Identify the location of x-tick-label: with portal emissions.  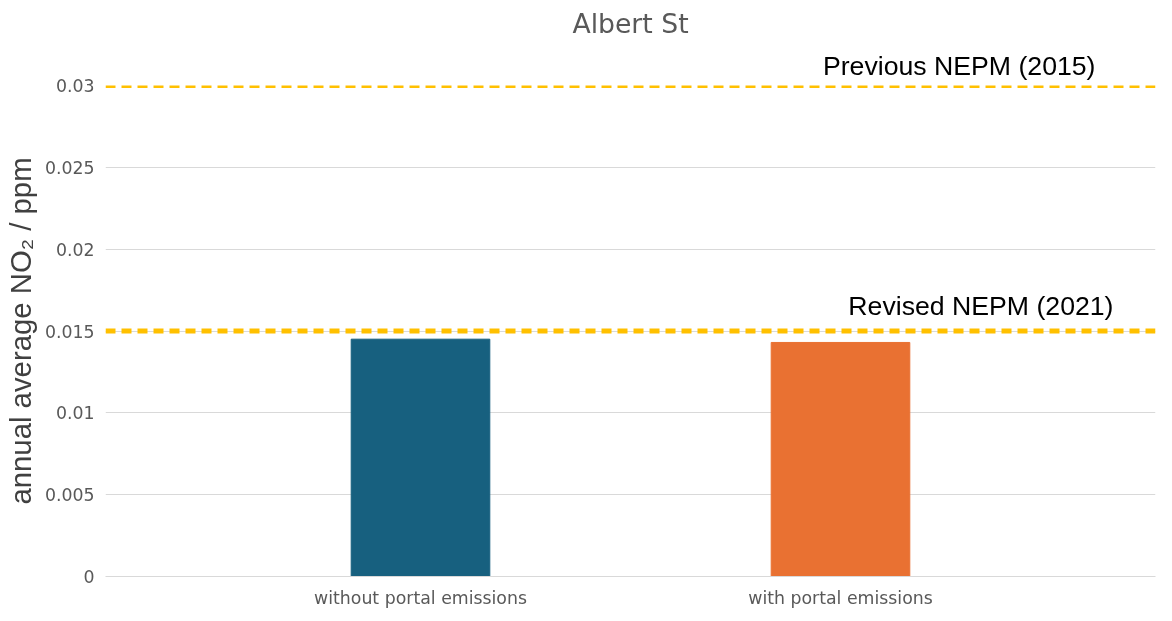
(840, 597).